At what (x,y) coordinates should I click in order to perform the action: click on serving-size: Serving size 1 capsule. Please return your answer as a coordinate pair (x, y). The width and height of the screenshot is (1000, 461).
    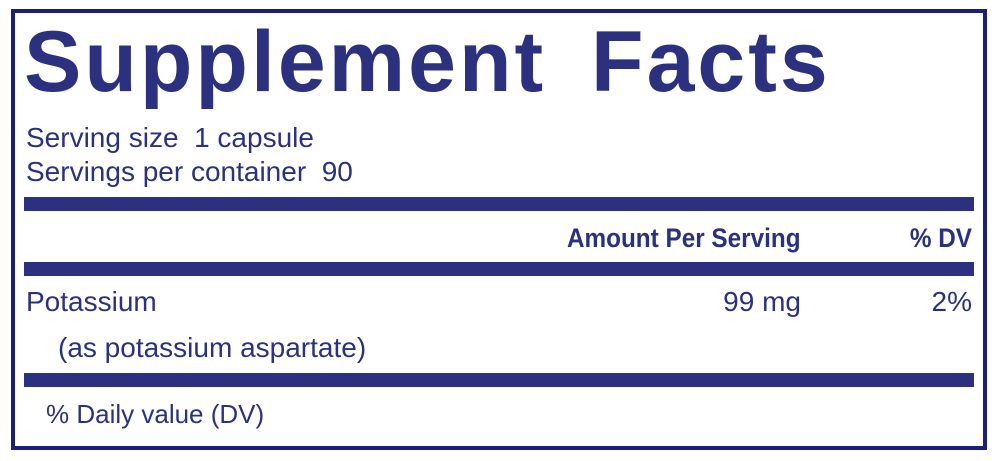
    Looking at the image, I should click on (170, 137).